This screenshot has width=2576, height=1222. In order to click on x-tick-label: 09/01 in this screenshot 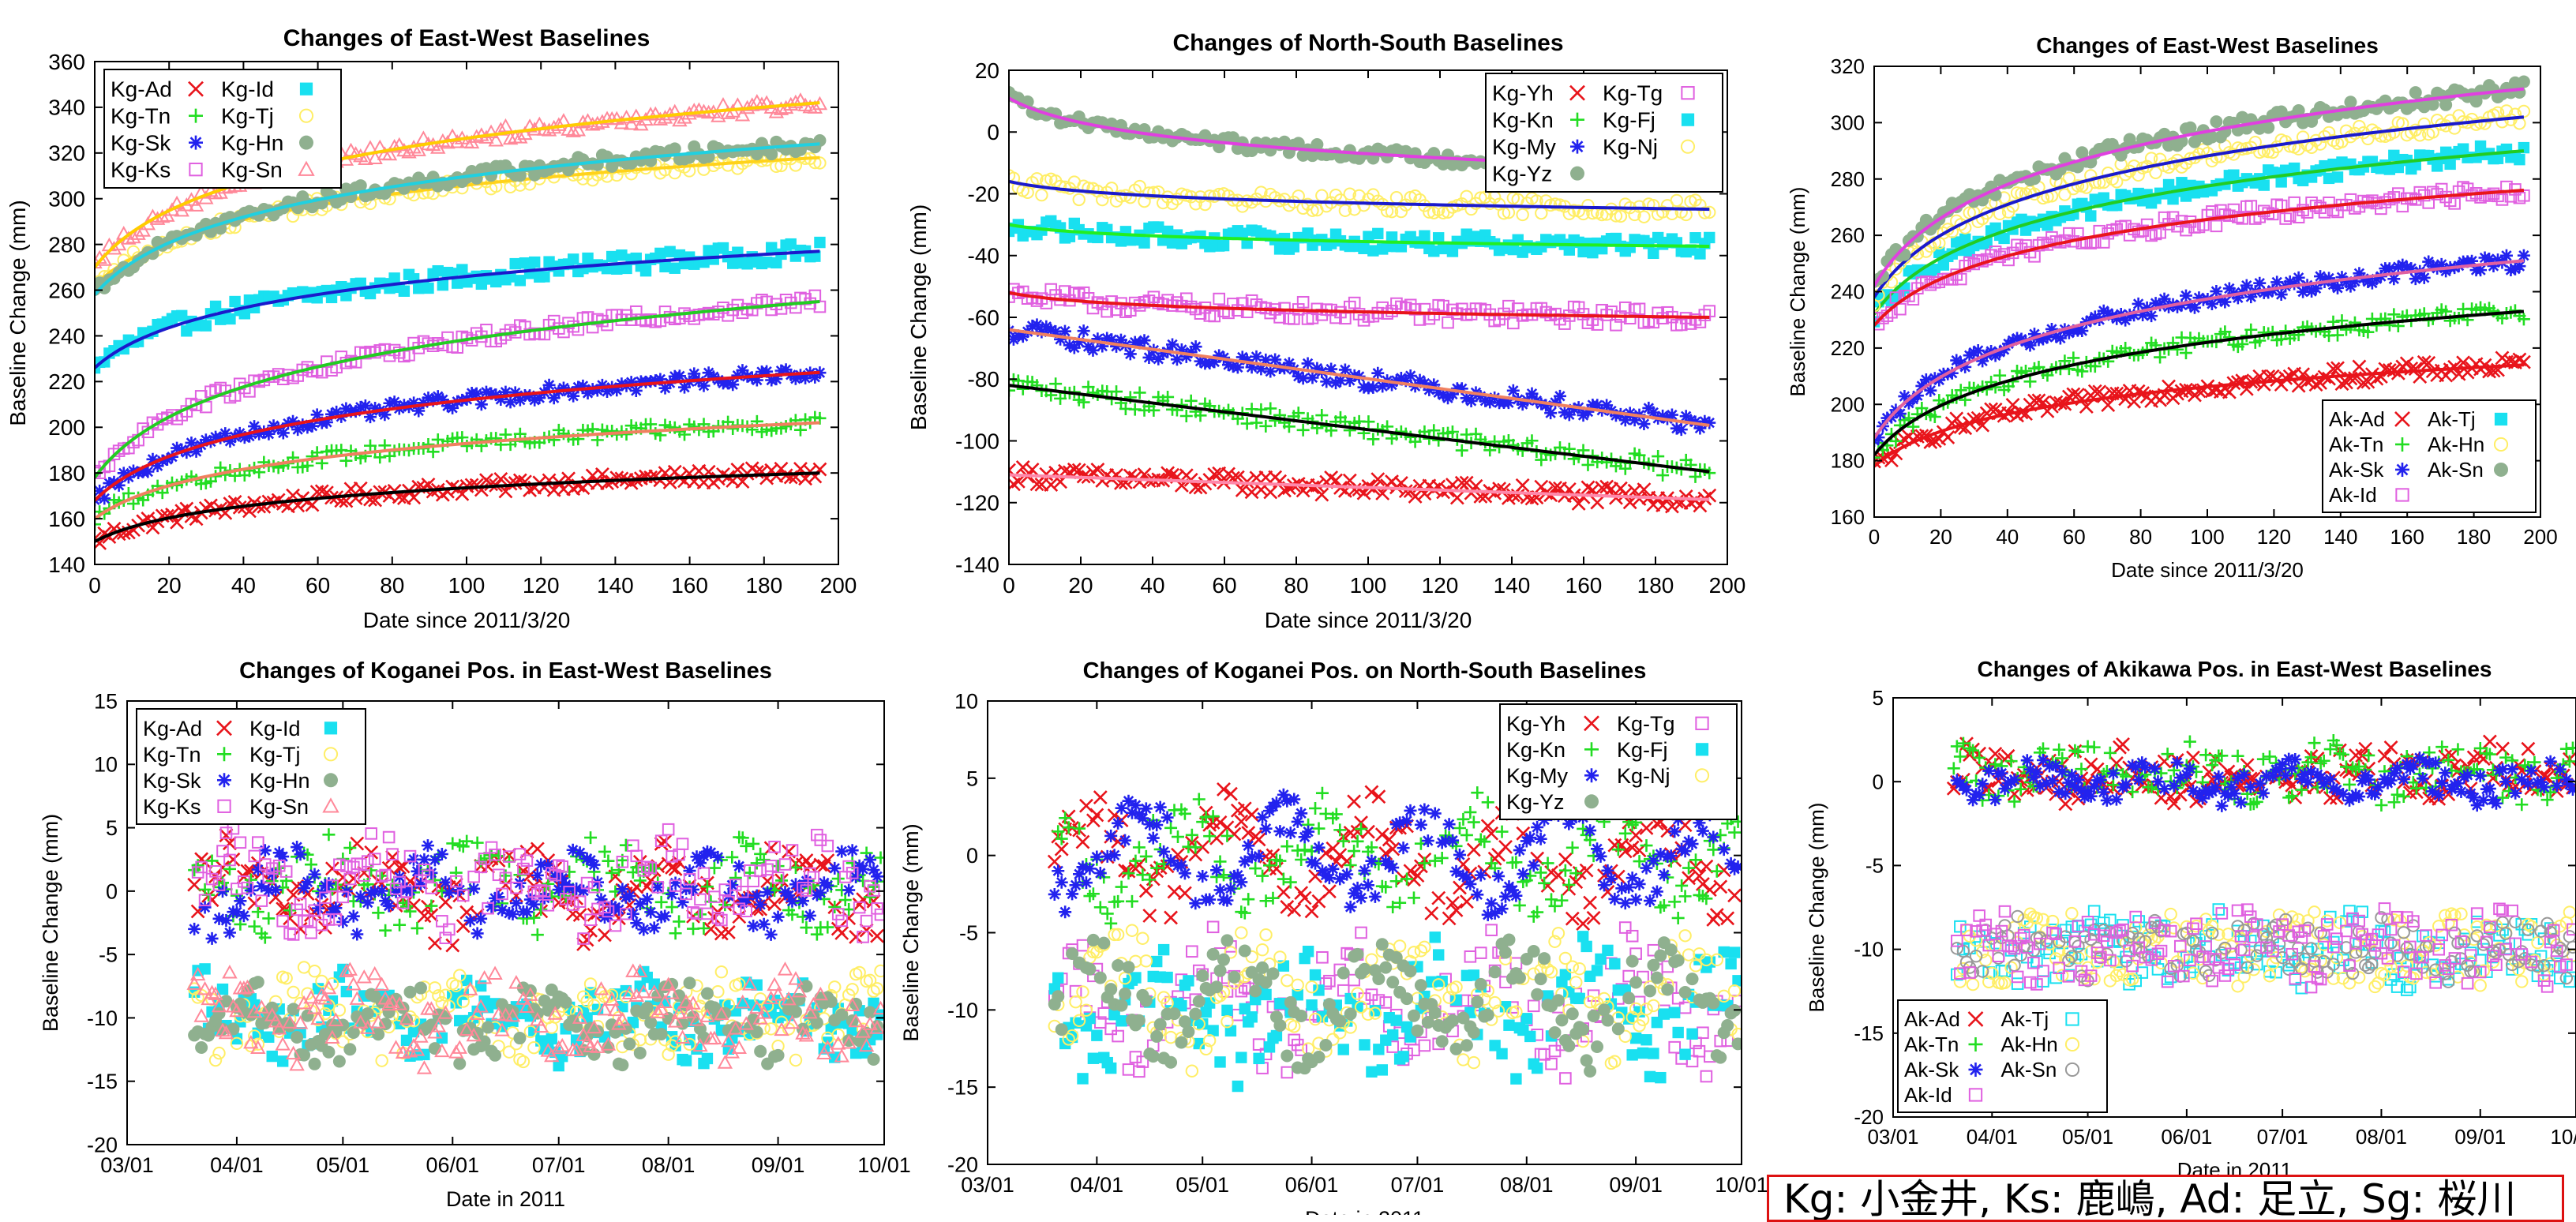, I will do `click(778, 1165)`.